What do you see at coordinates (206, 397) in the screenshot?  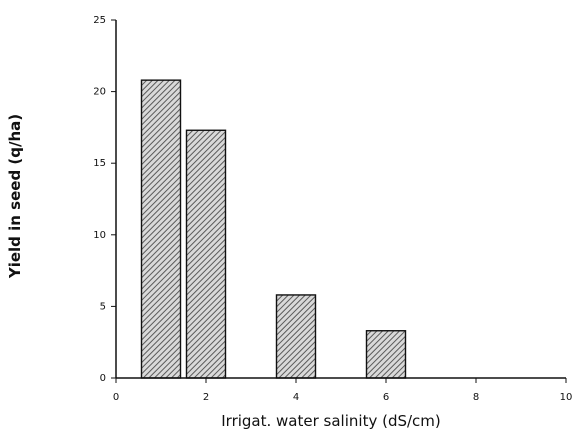 I see `x-tick-label-2: 2` at bounding box center [206, 397].